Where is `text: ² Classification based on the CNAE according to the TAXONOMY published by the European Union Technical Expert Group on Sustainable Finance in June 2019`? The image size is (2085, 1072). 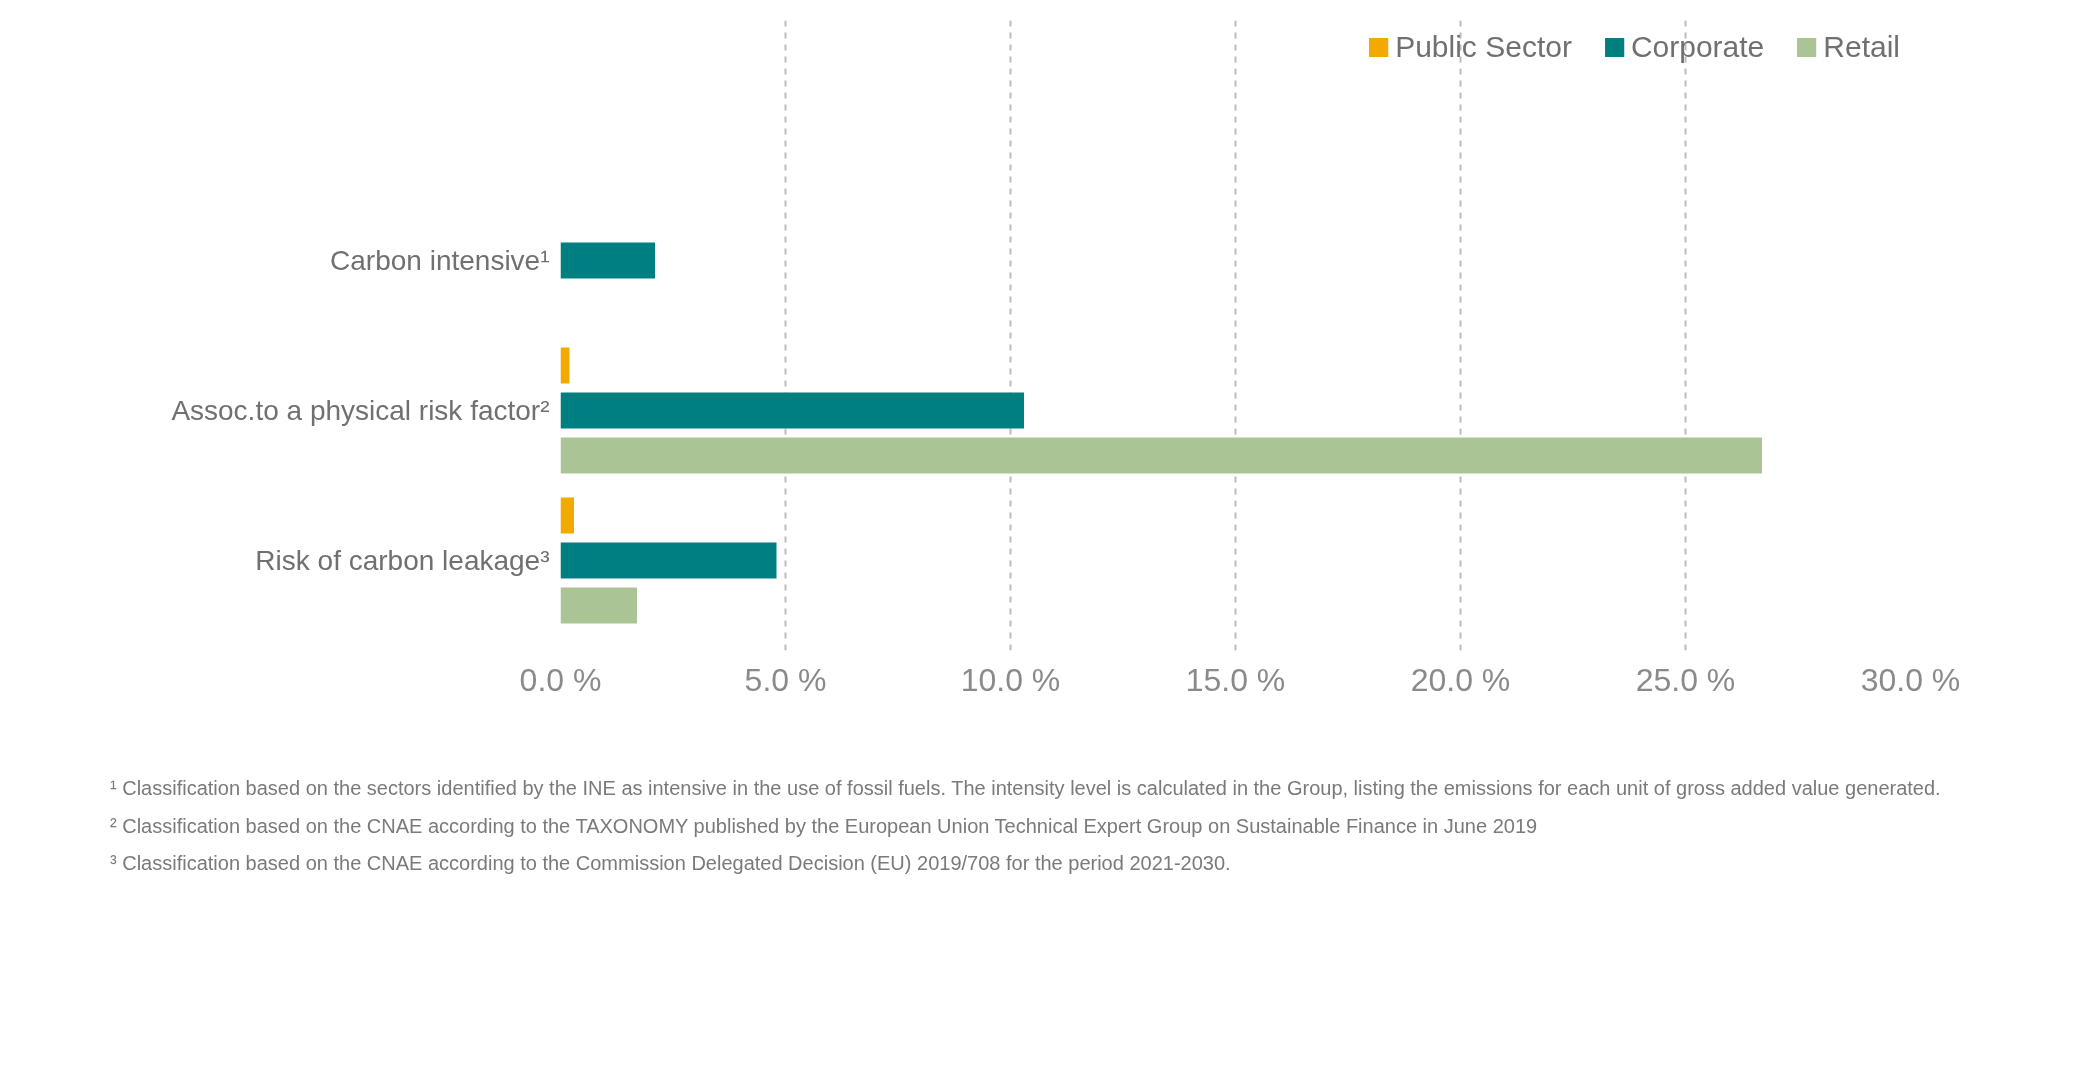 text: ² Classification based on the CNAE according to the TAXONOMY published by the European Union Technical Expert Group on Sustainable Finance in June 2019 is located at coordinates (824, 826).